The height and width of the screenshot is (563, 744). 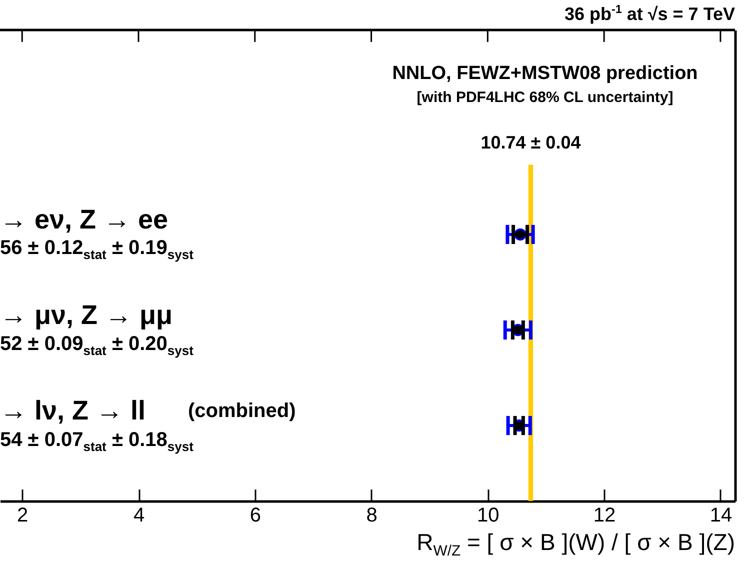 I want to click on x-tick-label: 10, so click(x=488, y=515).